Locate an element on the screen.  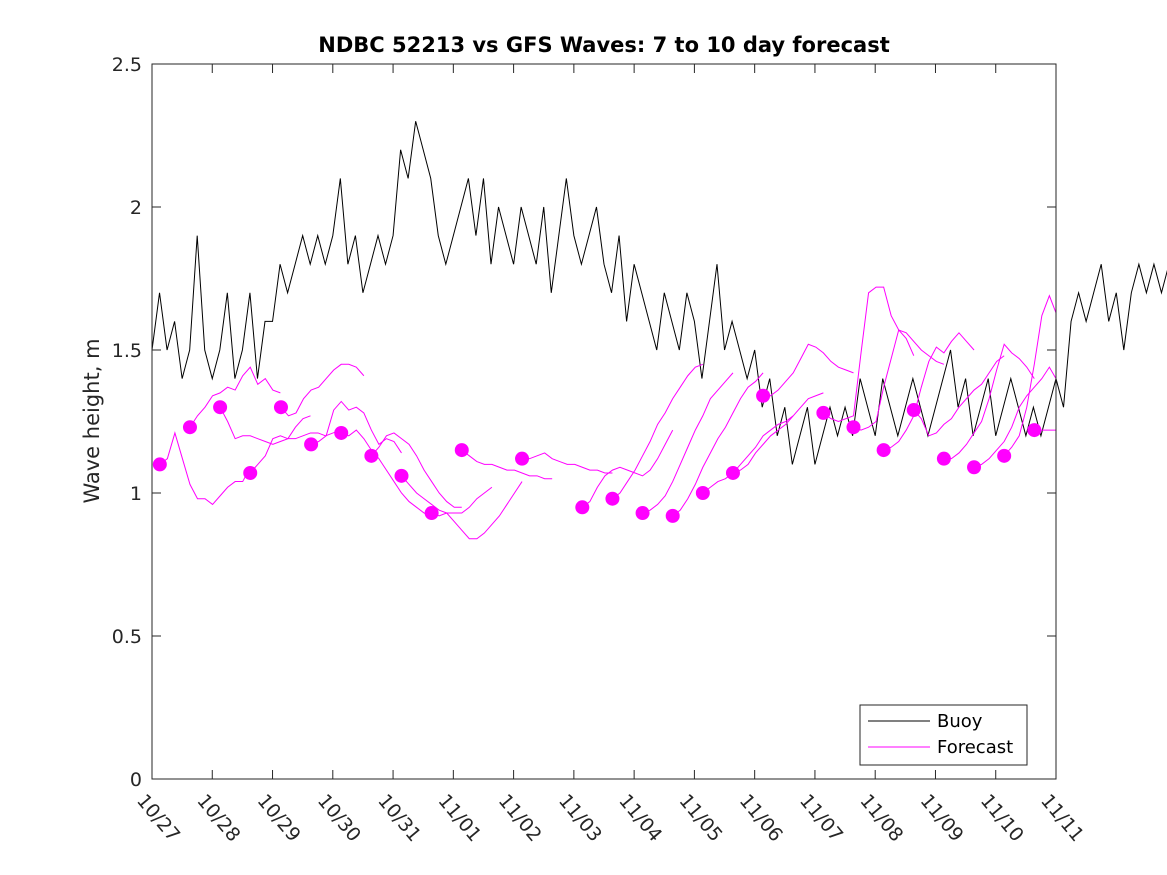
y-tick-label: 0.5 is located at coordinates (127, 637).